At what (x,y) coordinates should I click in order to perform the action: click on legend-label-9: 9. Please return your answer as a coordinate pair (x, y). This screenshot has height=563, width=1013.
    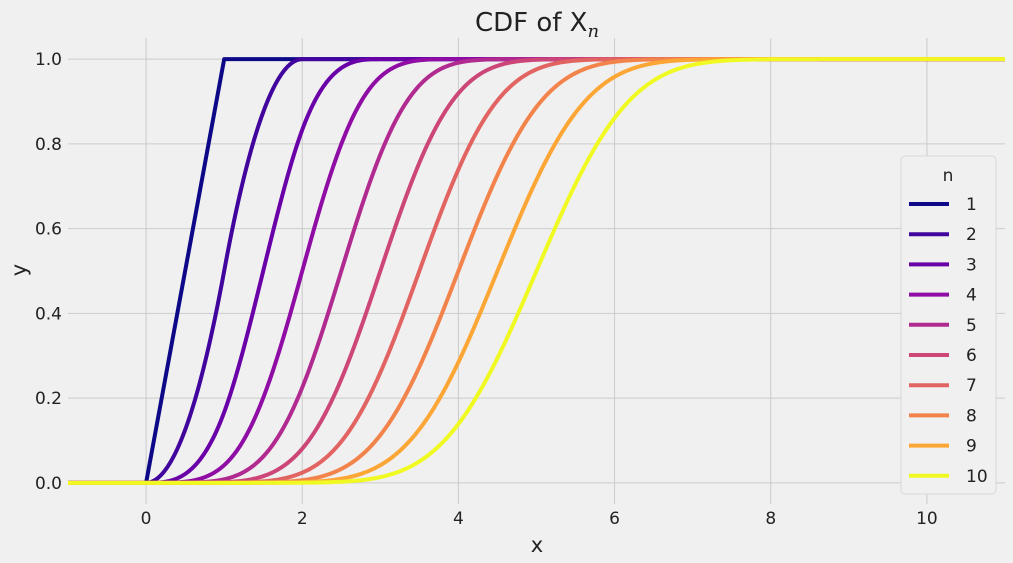
    Looking at the image, I should click on (971, 447).